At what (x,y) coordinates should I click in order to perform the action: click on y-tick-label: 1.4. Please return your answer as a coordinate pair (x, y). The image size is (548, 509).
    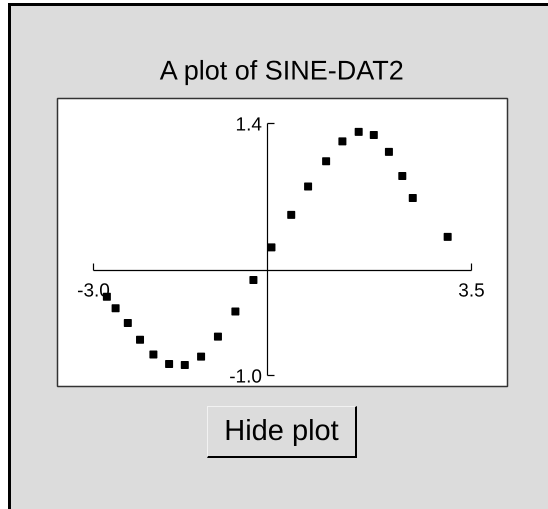
    Looking at the image, I should click on (249, 125).